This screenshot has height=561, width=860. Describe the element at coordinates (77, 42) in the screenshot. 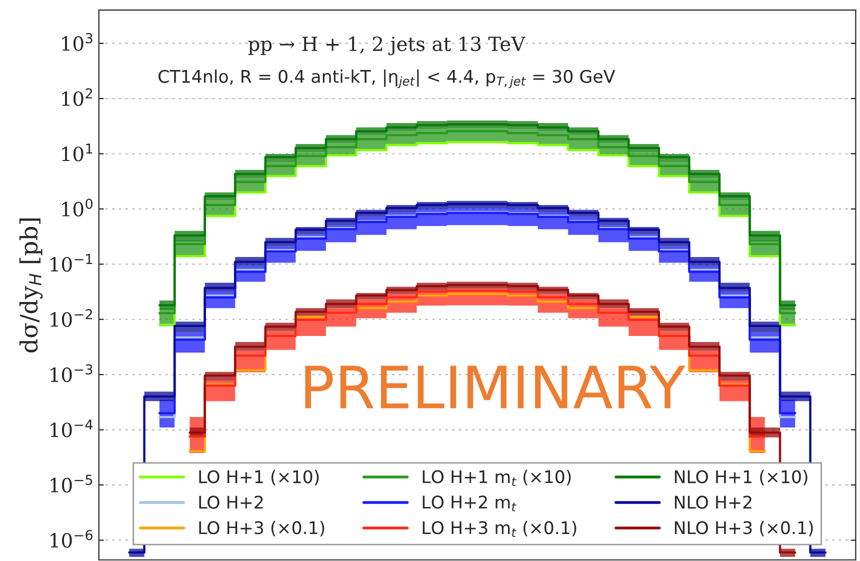

I see `y-tick-label: 10$^{3}$` at that location.